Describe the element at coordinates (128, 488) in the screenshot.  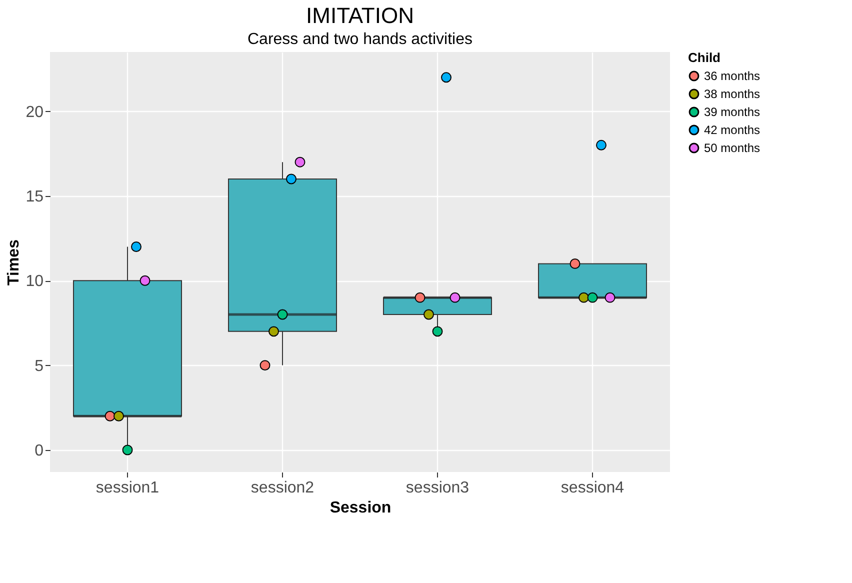
I see `x-tick-label: session1` at that location.